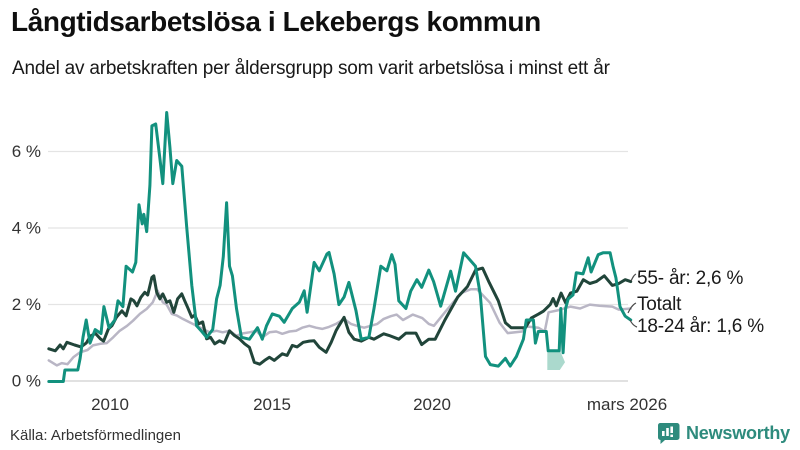  I want to click on x-tick-mars-2026: mars 2026, so click(627, 404).